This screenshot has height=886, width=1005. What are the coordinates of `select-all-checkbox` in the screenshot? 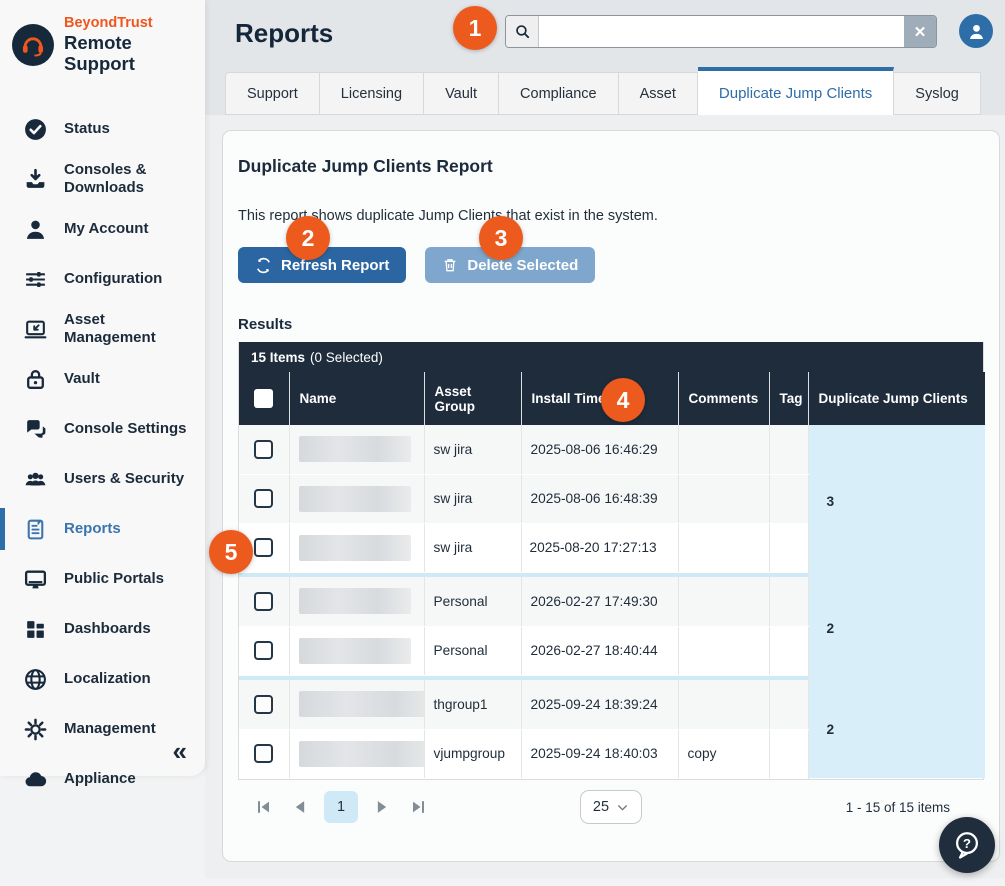 It's located at (264, 398).